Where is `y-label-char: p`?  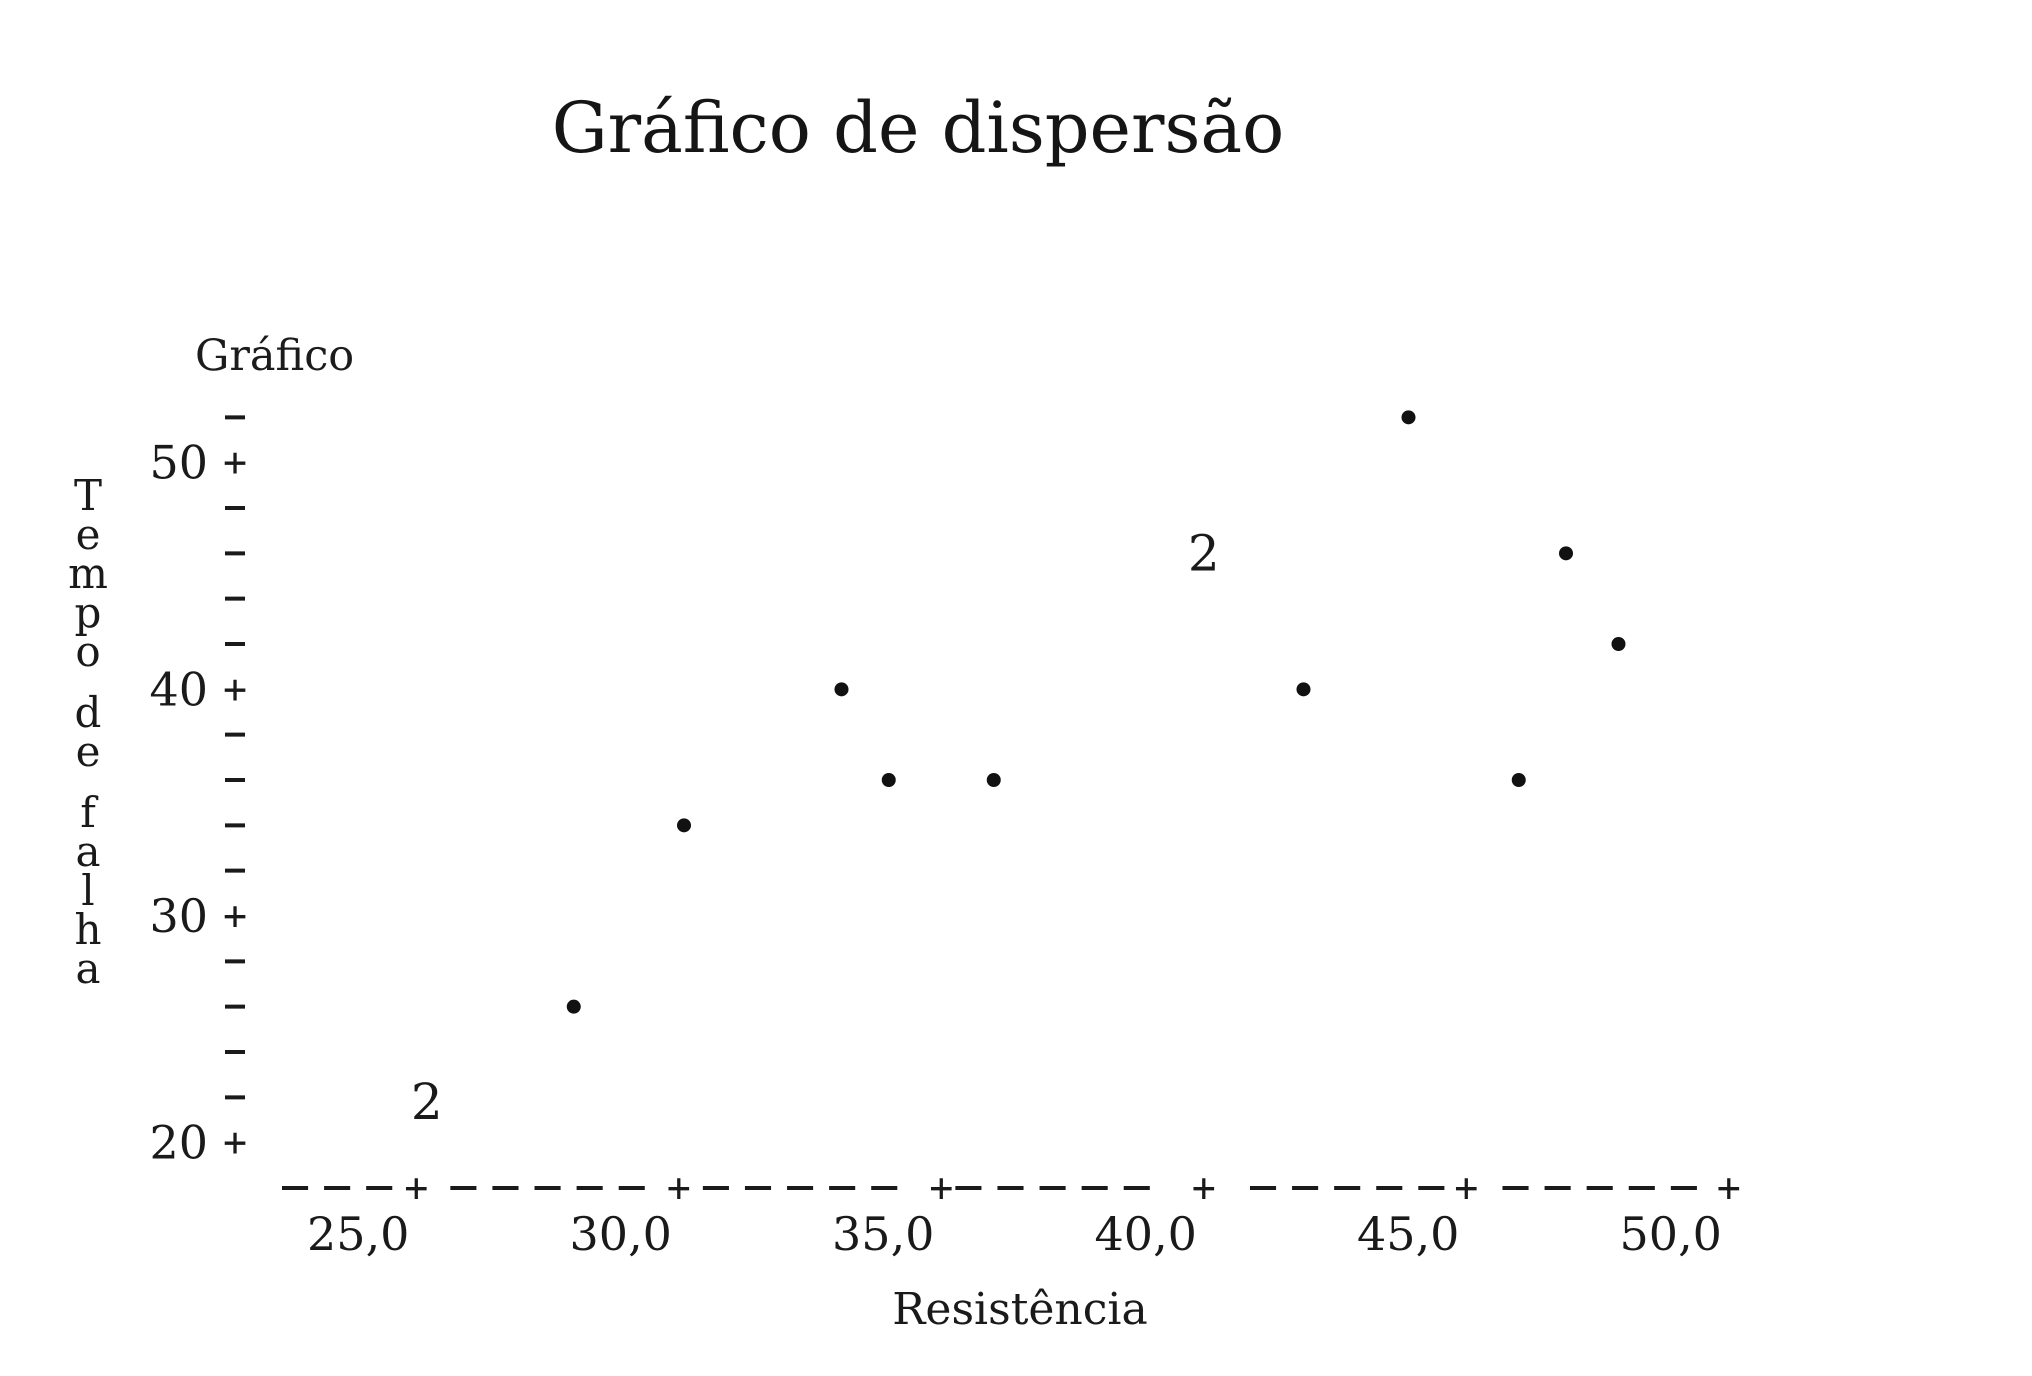
y-label-char: p is located at coordinates (88, 612).